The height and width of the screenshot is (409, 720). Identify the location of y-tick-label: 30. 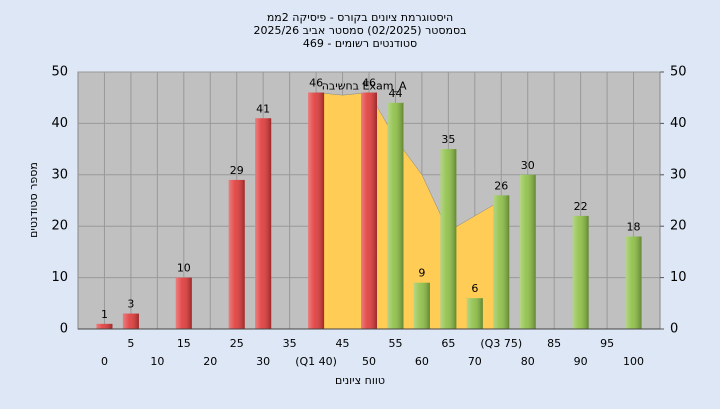
(59, 174).